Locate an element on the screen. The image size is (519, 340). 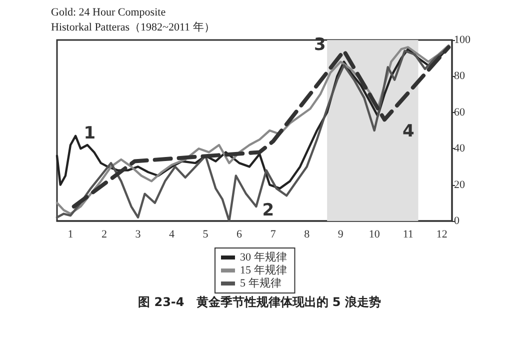
x-tick-label: 10 is located at coordinates (374, 234).